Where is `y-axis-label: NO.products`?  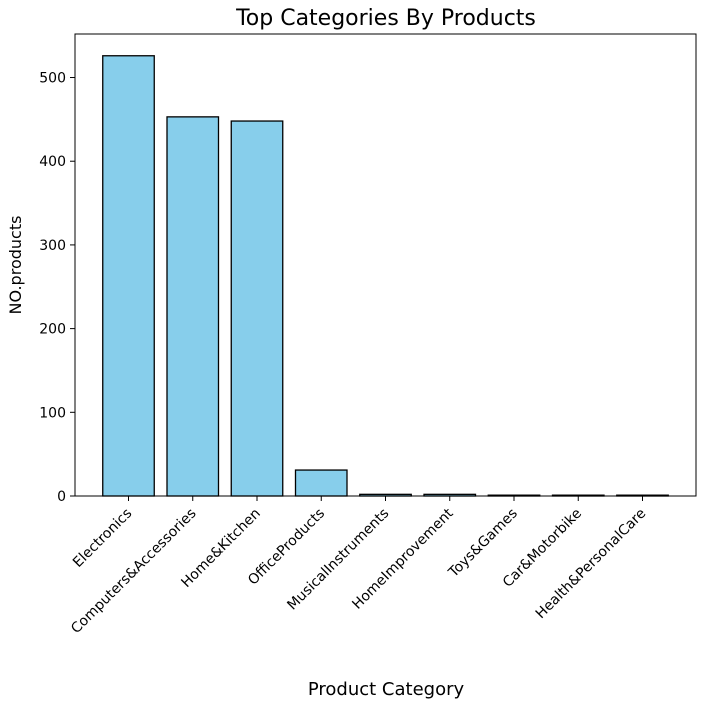
y-axis-label: NO.products is located at coordinates (15, 265).